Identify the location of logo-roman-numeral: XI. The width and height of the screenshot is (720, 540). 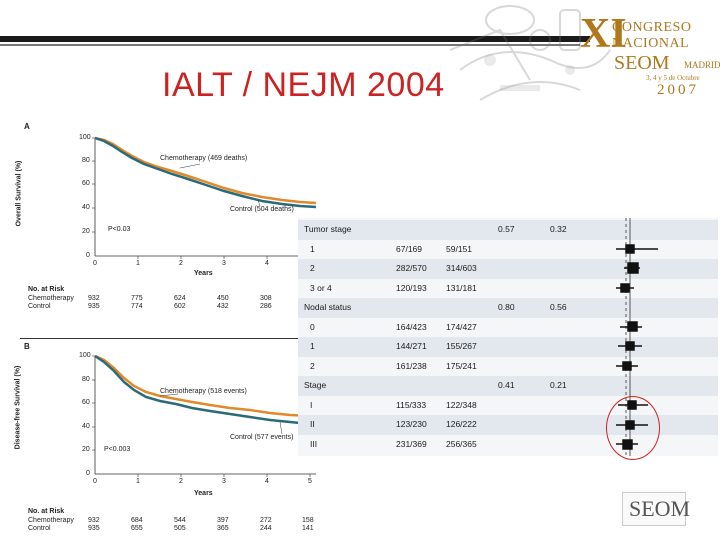
(603, 34).